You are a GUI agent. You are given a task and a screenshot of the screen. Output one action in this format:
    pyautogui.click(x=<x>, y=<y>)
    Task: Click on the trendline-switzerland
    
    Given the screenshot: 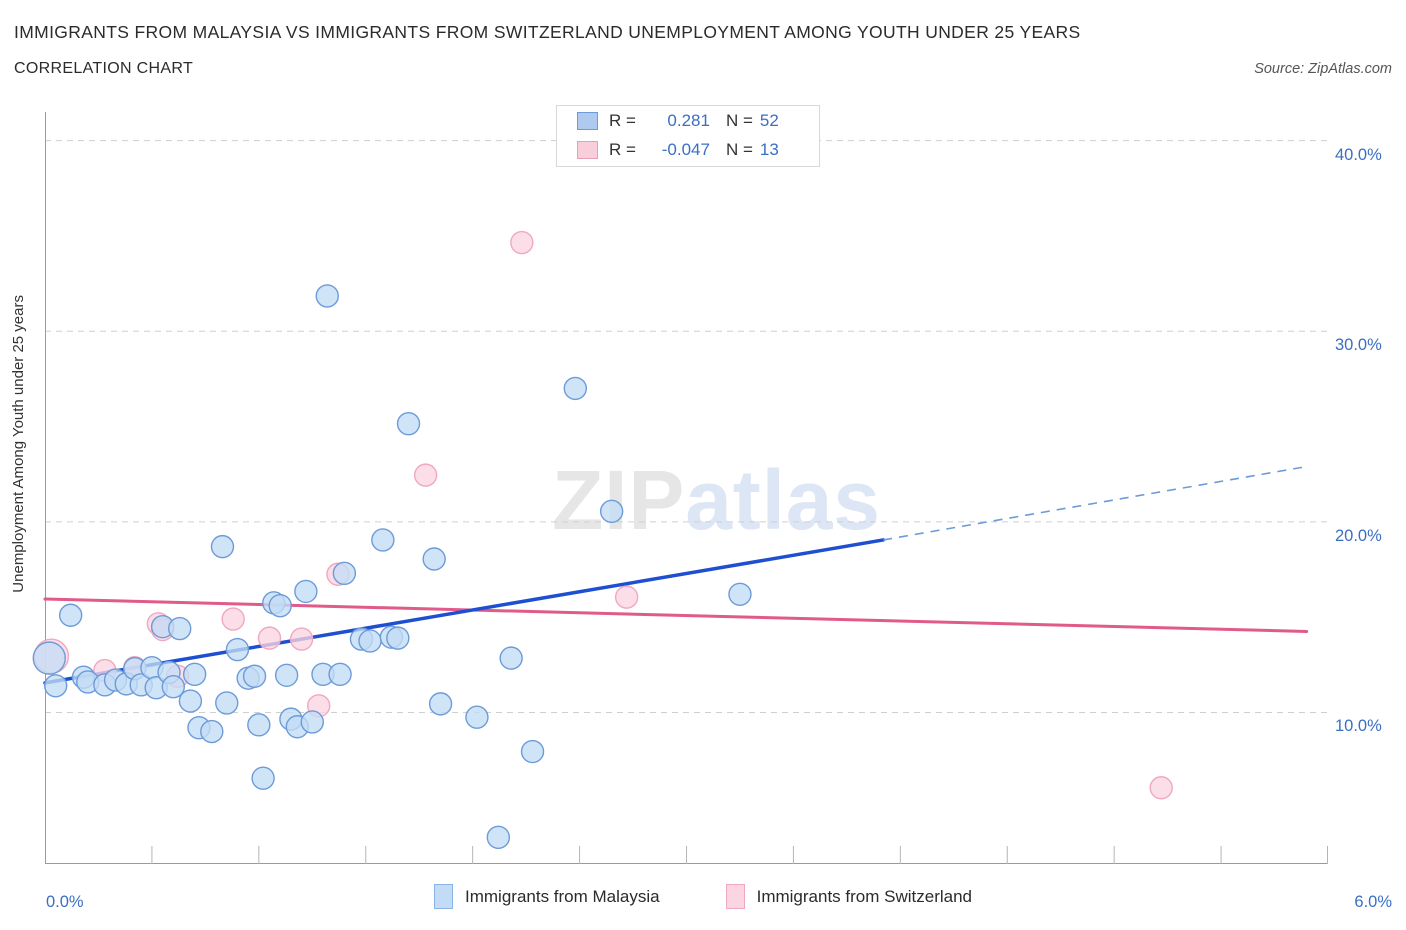 What is the action you would take?
    pyautogui.click(x=676, y=615)
    